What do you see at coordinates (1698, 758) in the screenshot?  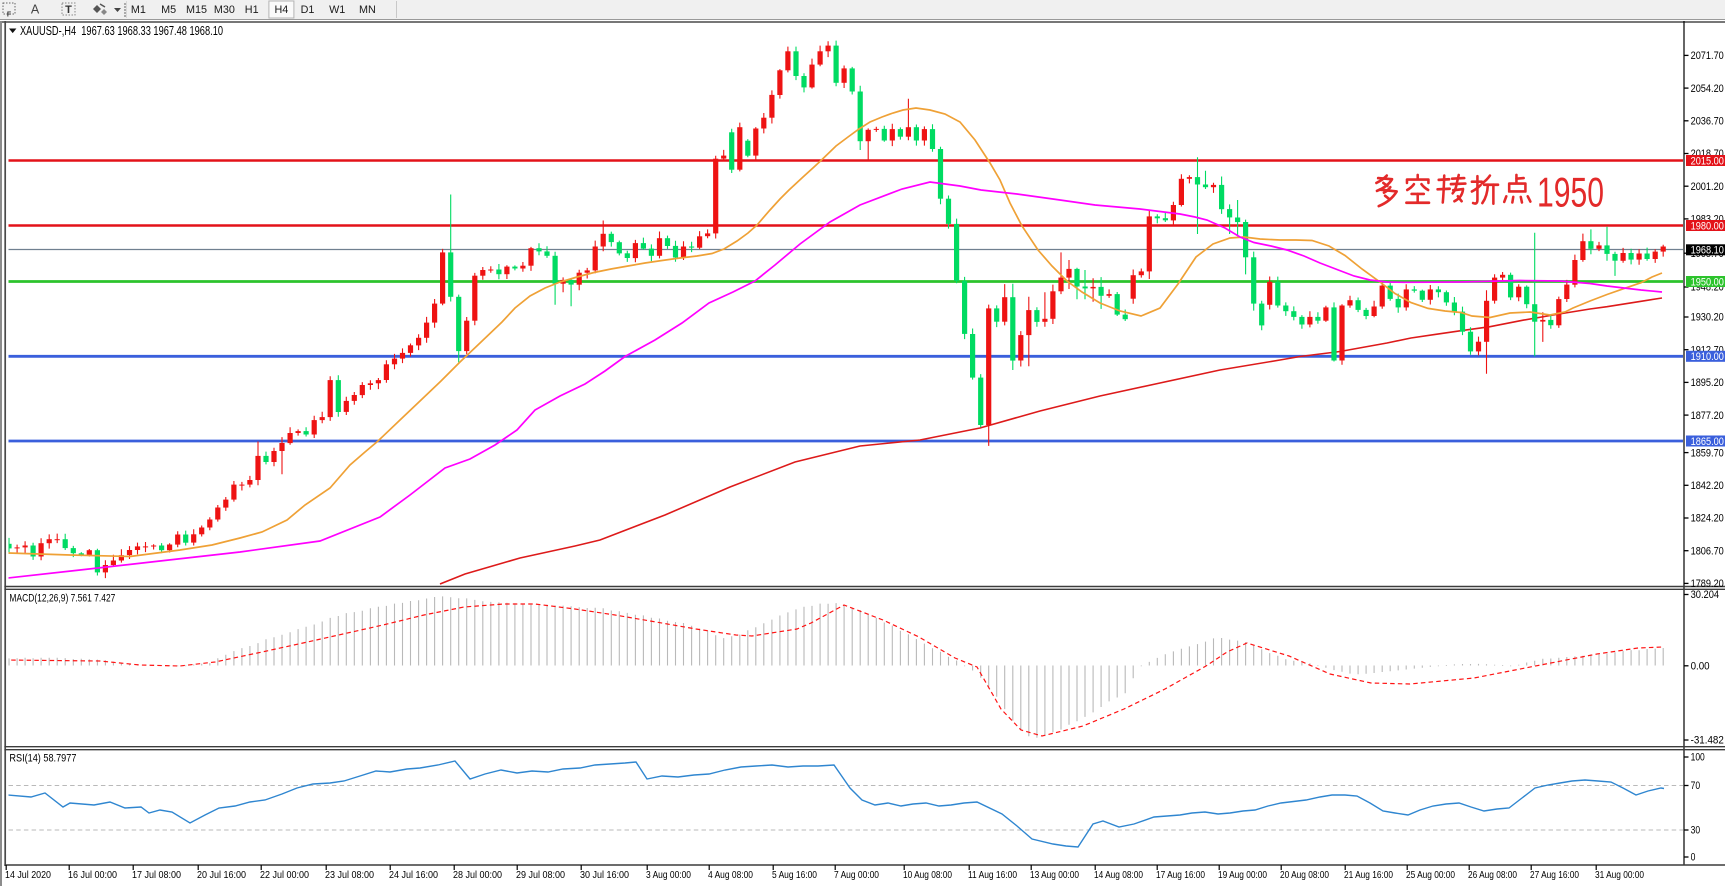 I see `svg-text: 100` at bounding box center [1698, 758].